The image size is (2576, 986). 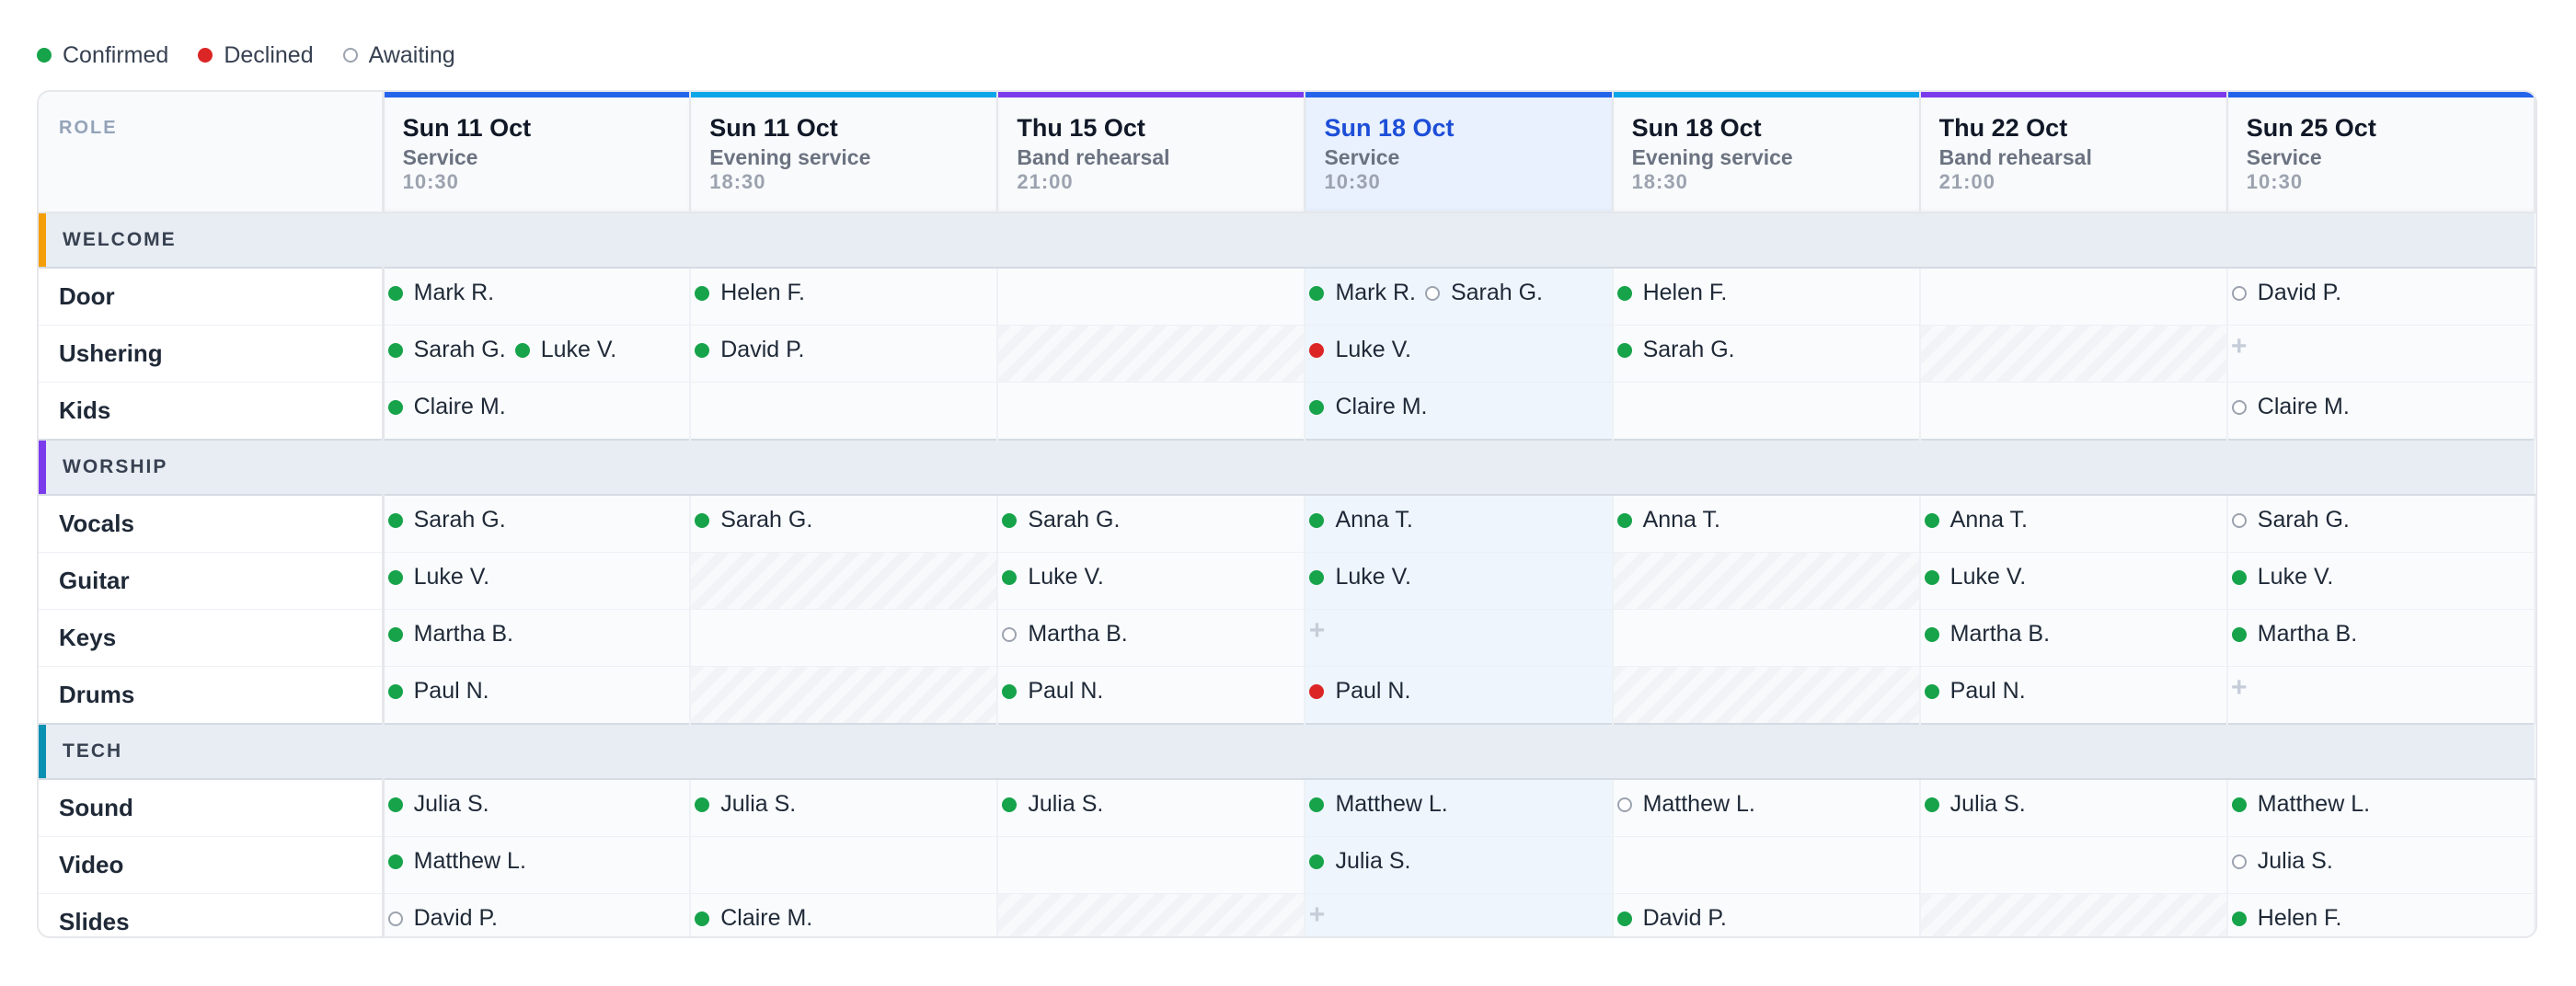 I want to click on event-column-header: Sun 25 Oct Service 10:30, so click(x=2381, y=152).